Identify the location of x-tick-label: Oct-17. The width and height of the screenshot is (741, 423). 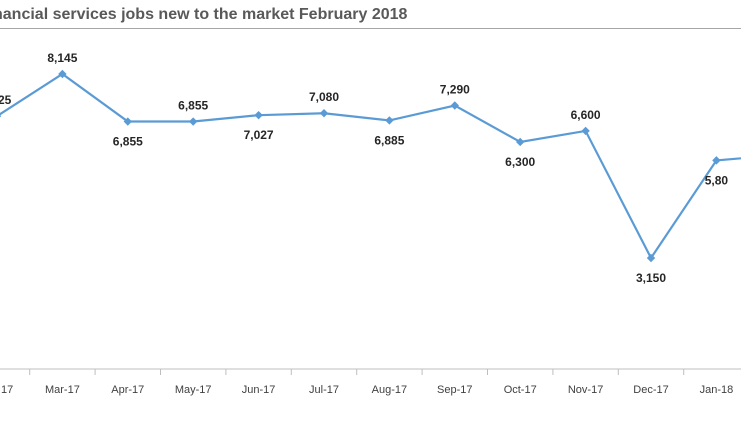
(520, 390).